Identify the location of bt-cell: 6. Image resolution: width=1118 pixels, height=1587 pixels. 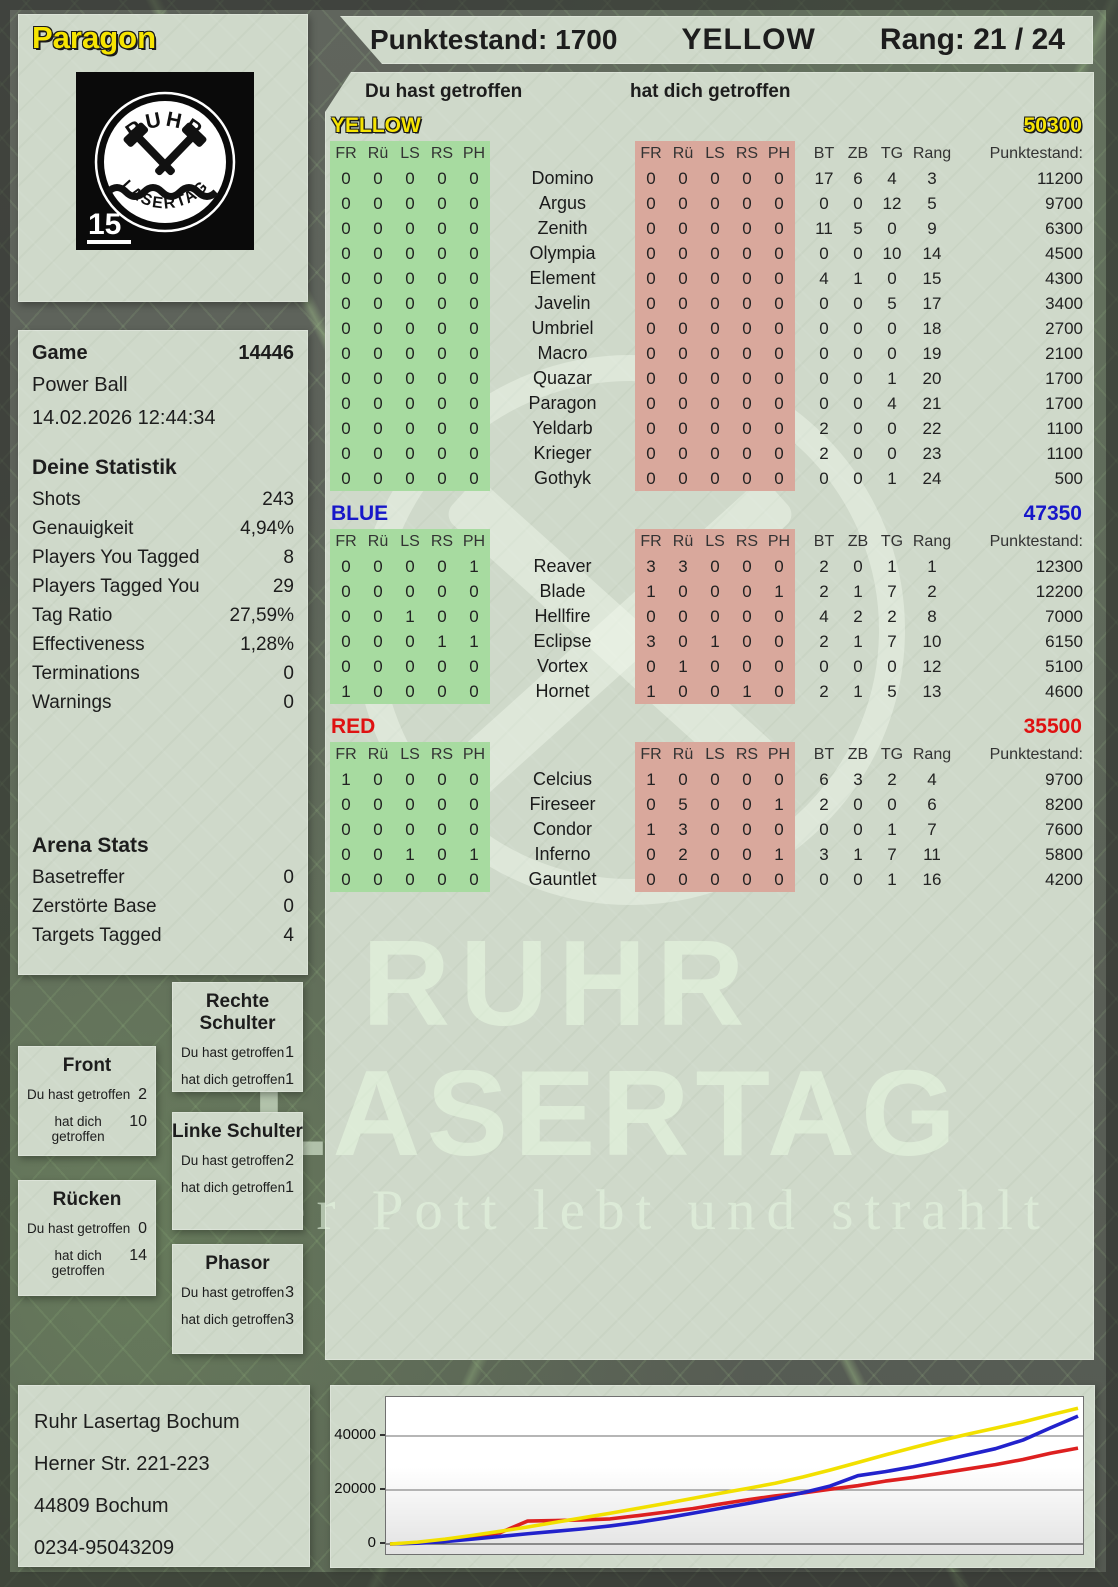
(824, 779).